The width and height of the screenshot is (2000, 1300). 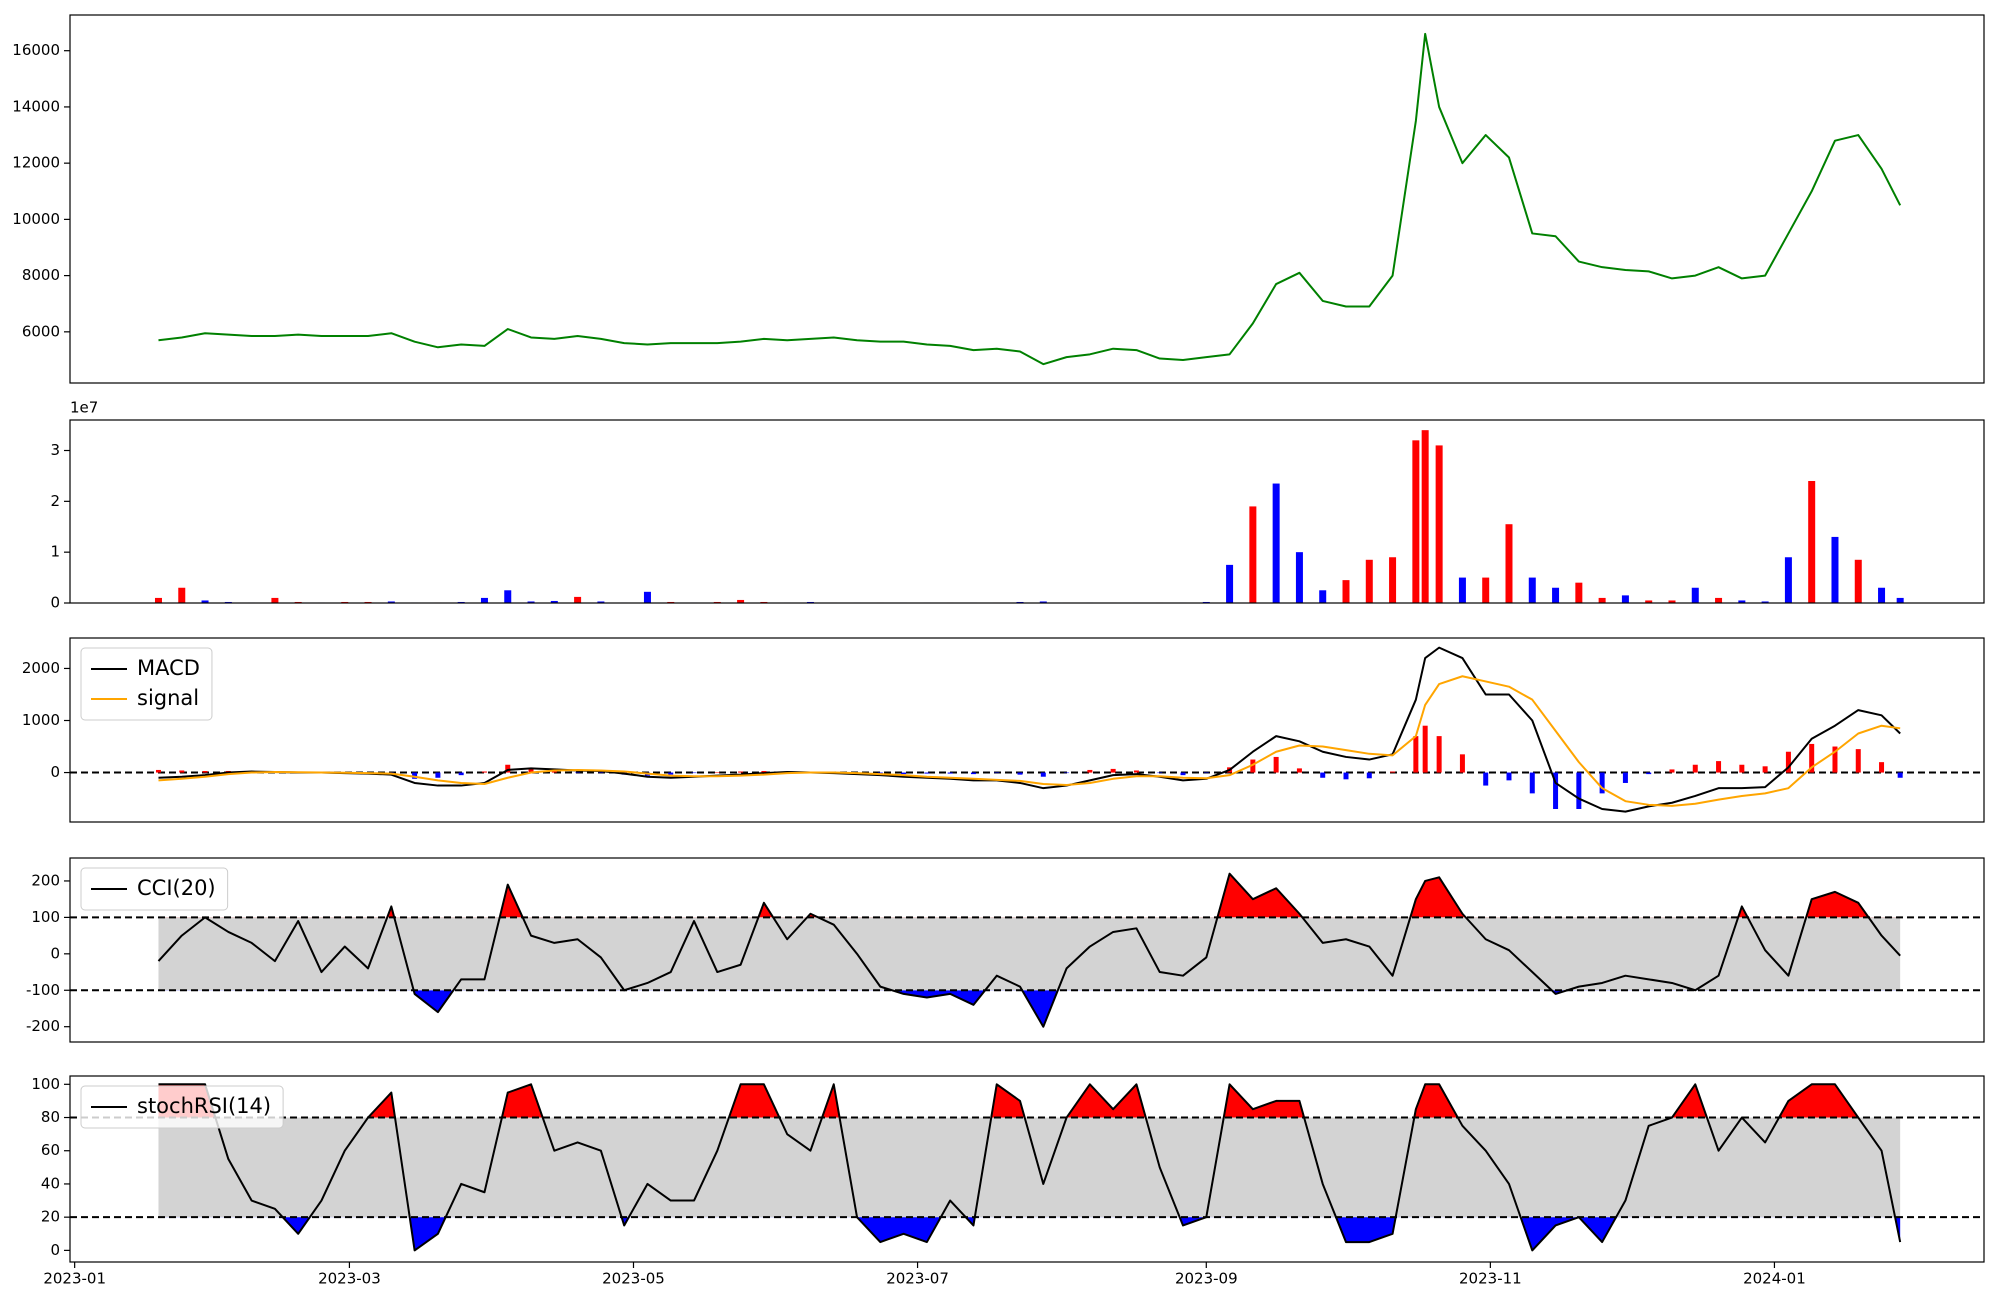 I want to click on neutral-band, so click(x=1029, y=954).